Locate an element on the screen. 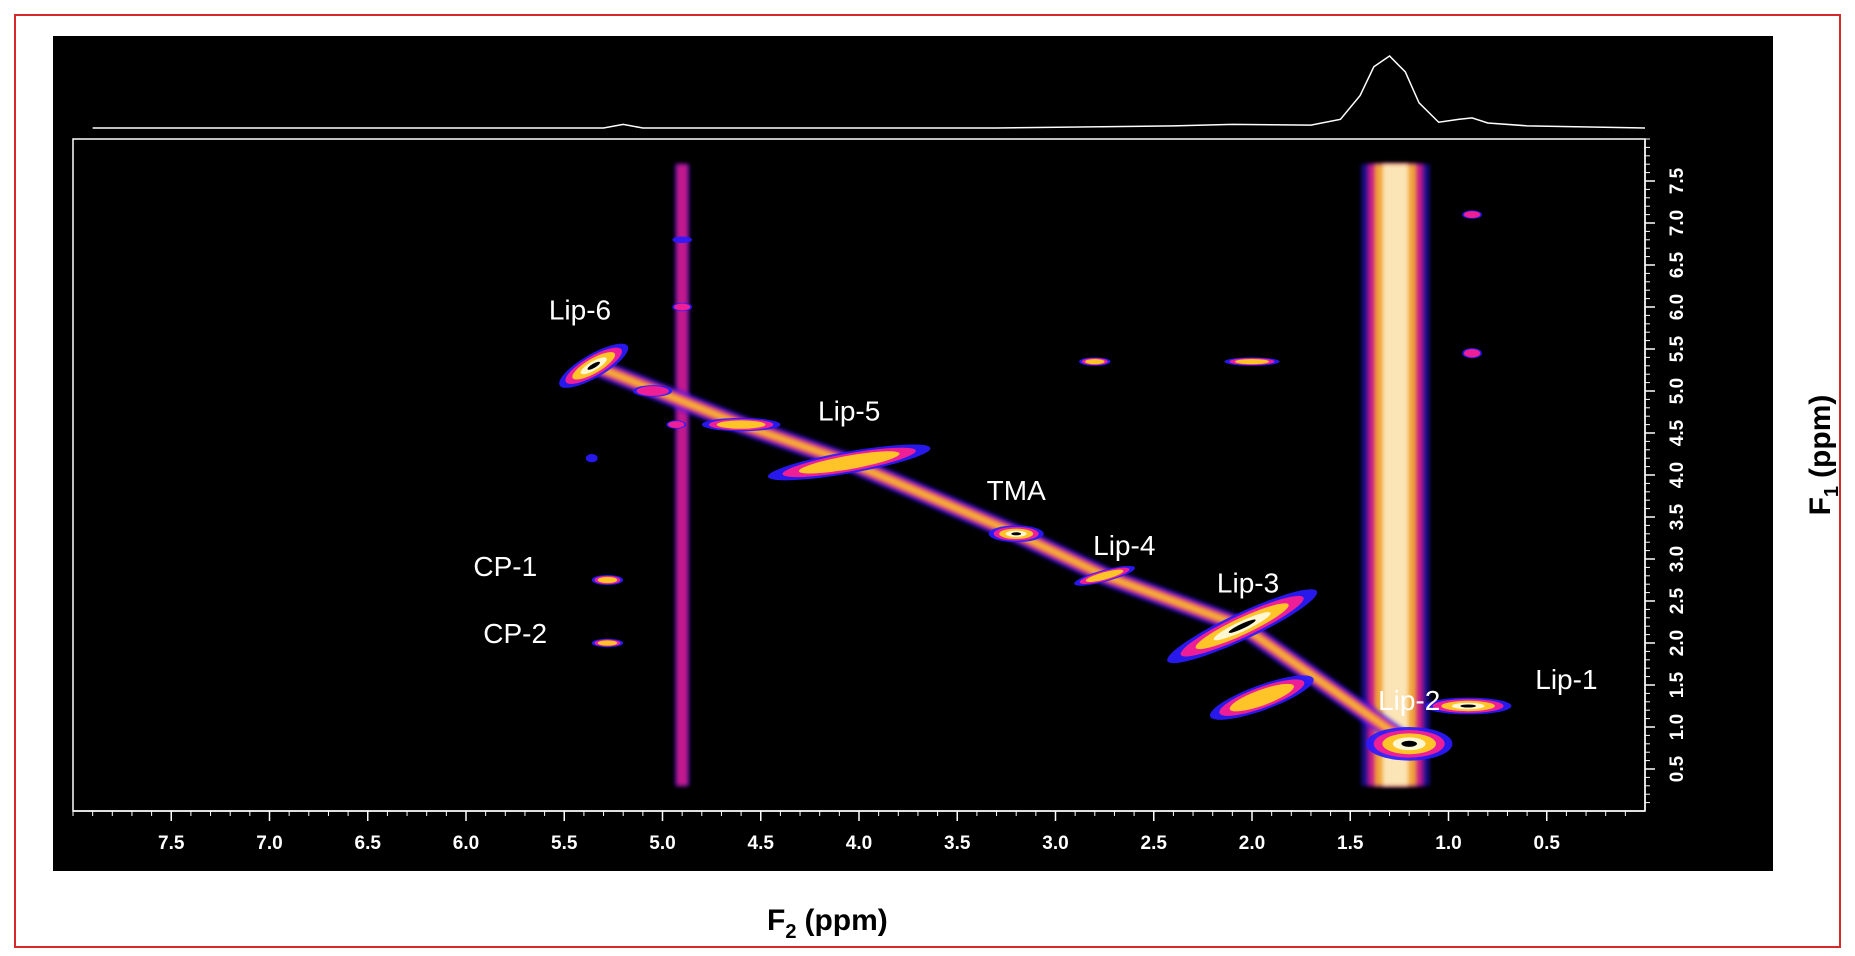  y-axis-title-sub: 1 is located at coordinates (1832, 491).